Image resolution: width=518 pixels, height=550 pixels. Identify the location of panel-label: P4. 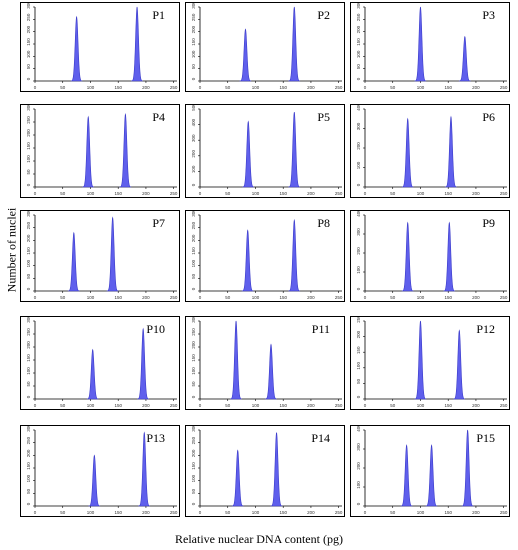
(158, 117).